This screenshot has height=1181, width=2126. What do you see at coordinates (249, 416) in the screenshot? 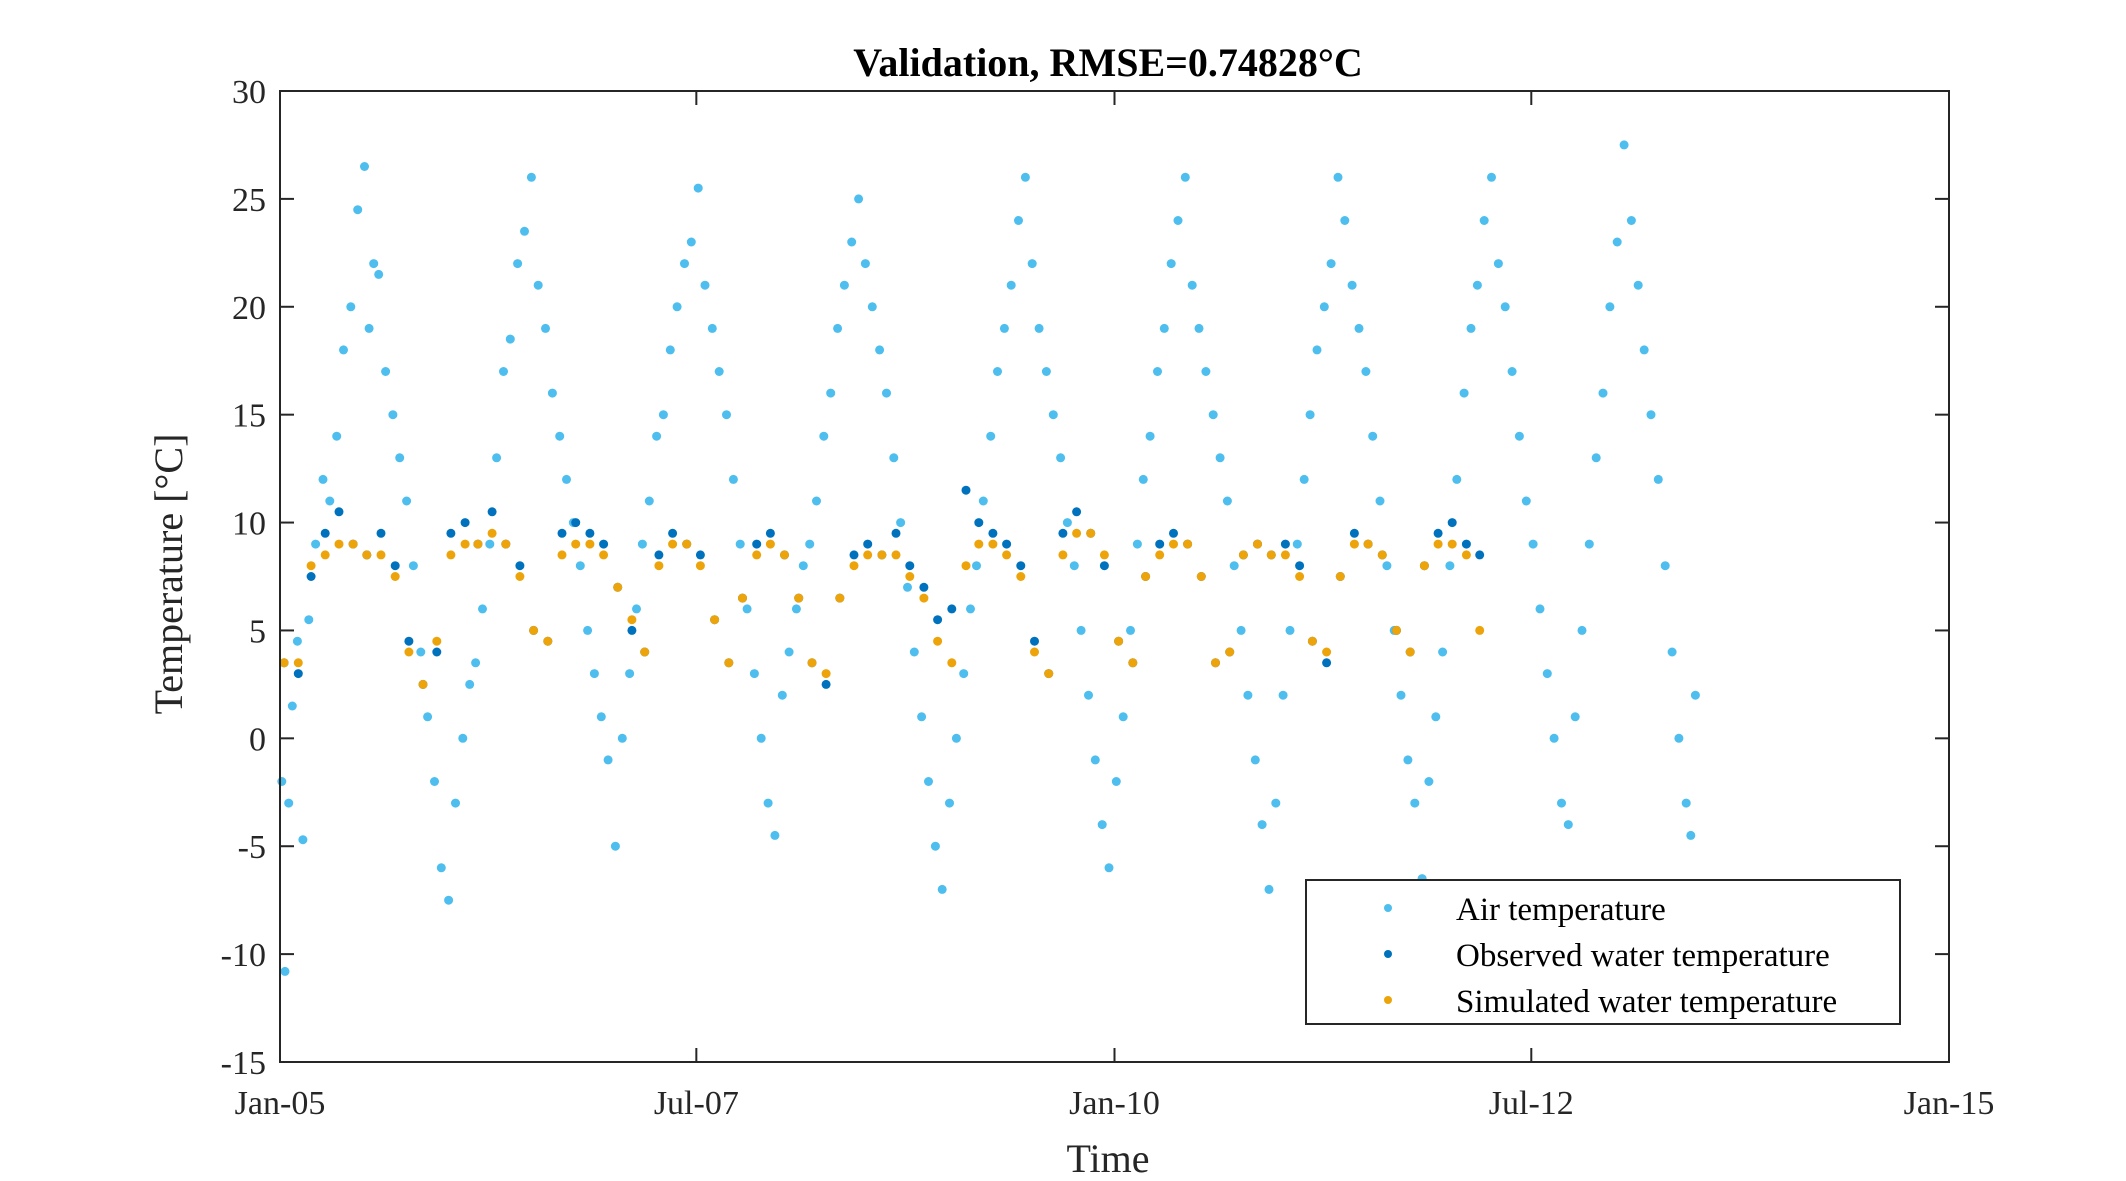
I see `y-tick-label: 15` at bounding box center [249, 416].